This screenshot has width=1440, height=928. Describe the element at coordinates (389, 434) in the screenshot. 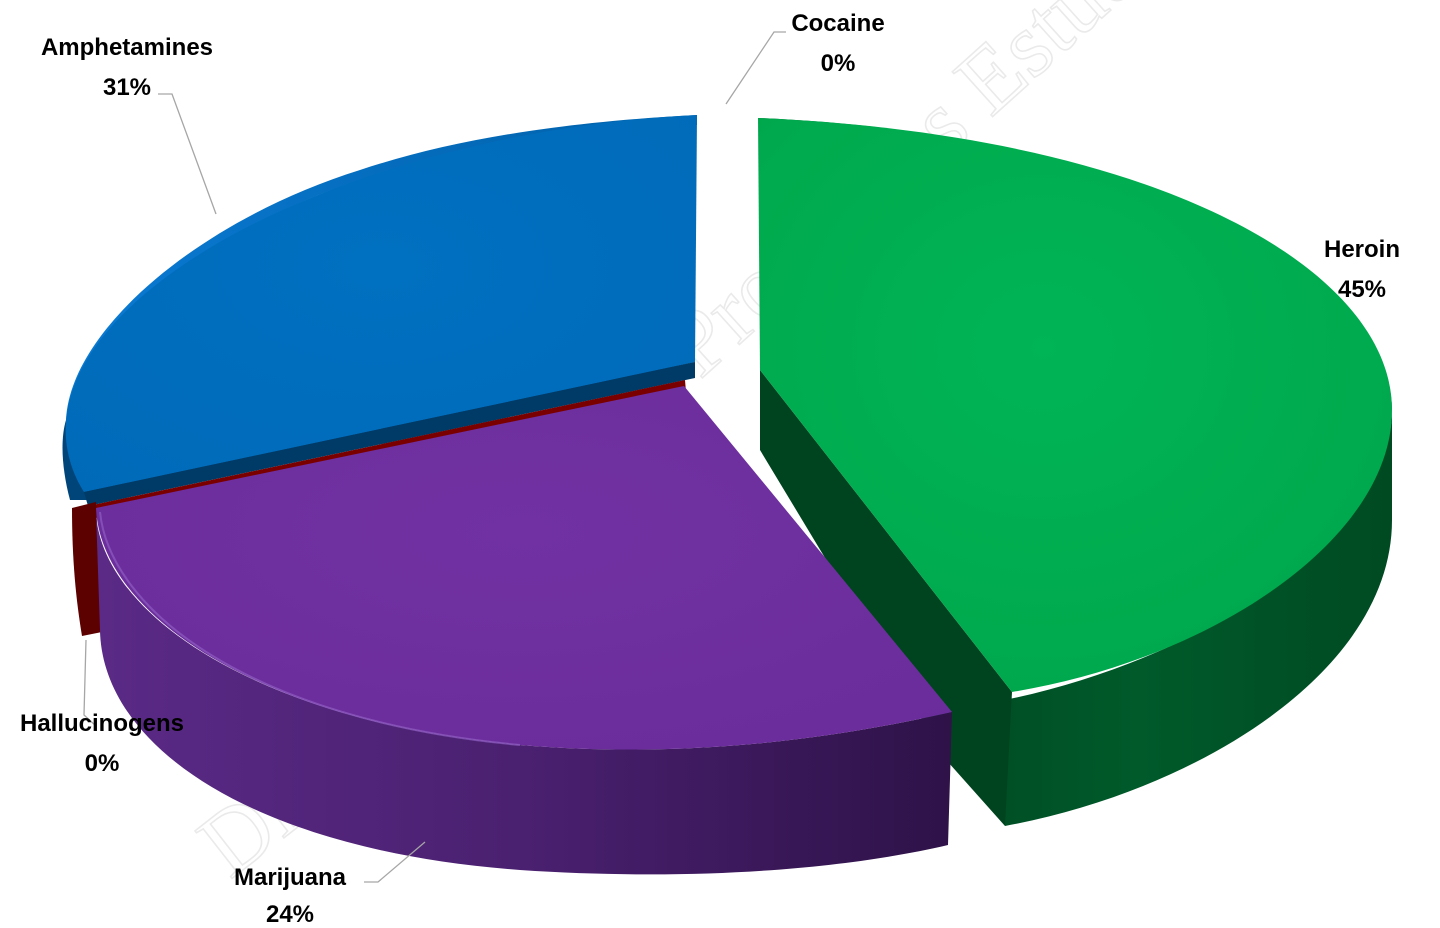

I see `slice-amphetamines-edge-dark` at that location.